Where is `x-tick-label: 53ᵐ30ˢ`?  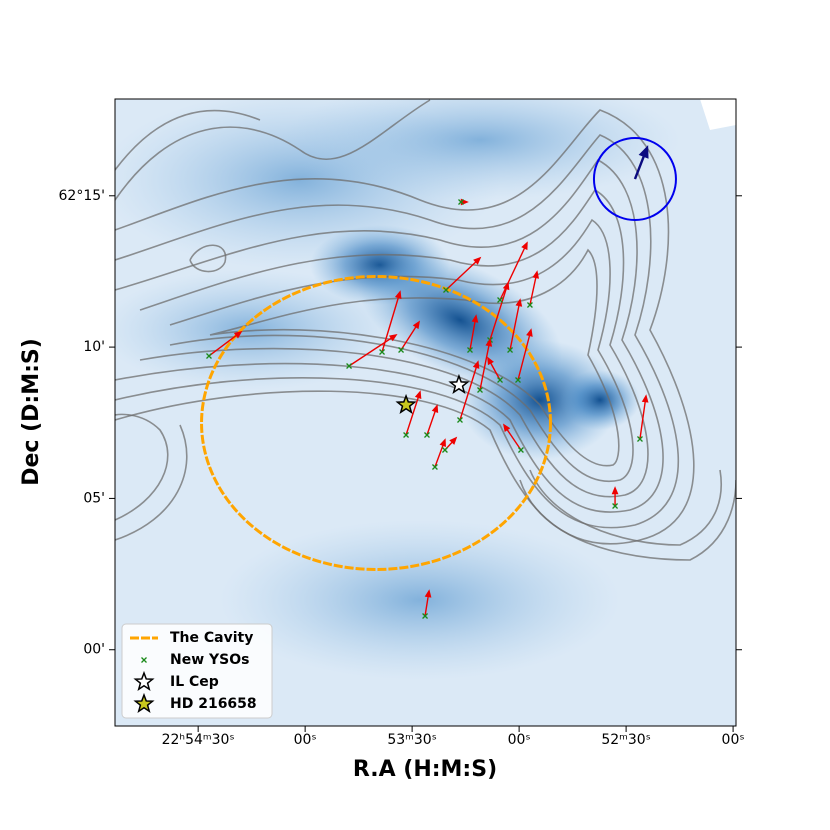
x-tick-label: 53ᵐ30ˢ is located at coordinates (412, 740).